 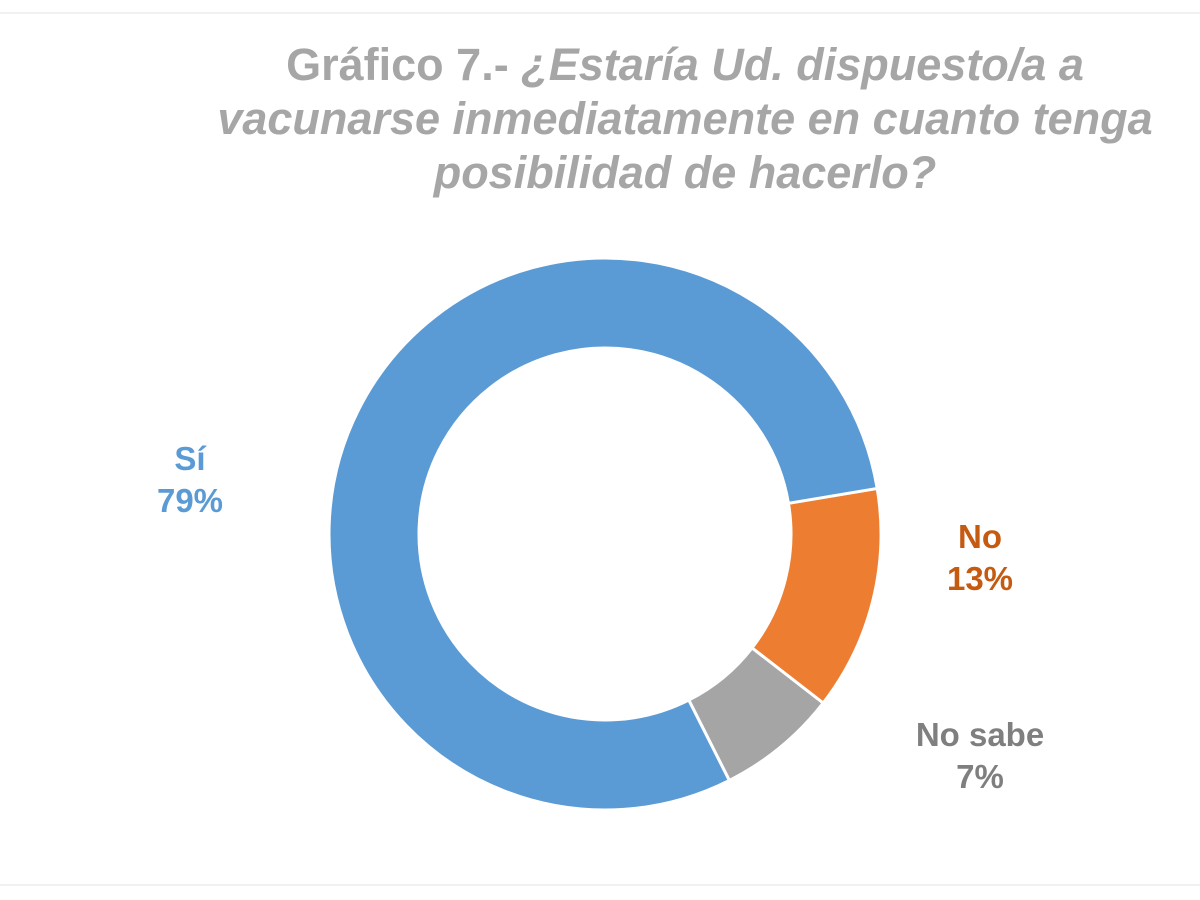 What do you see at coordinates (802, 64) in the screenshot?
I see `title-question-start: ¿Estaría Ud. dispuesto/a a` at bounding box center [802, 64].